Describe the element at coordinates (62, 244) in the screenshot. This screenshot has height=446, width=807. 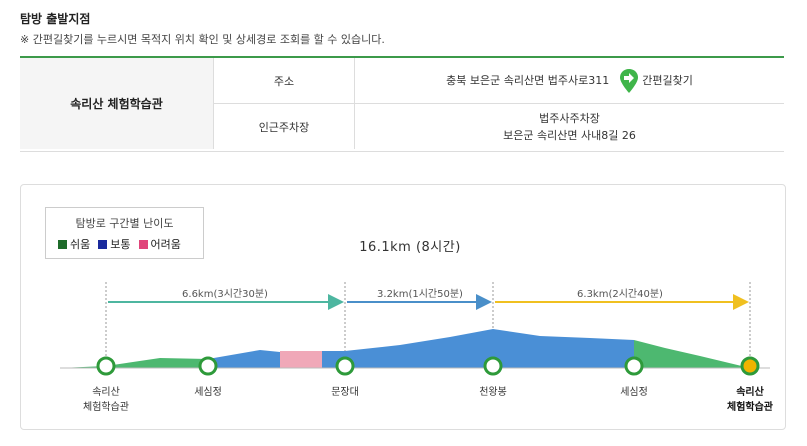
I see `legend-swatch-easy` at that location.